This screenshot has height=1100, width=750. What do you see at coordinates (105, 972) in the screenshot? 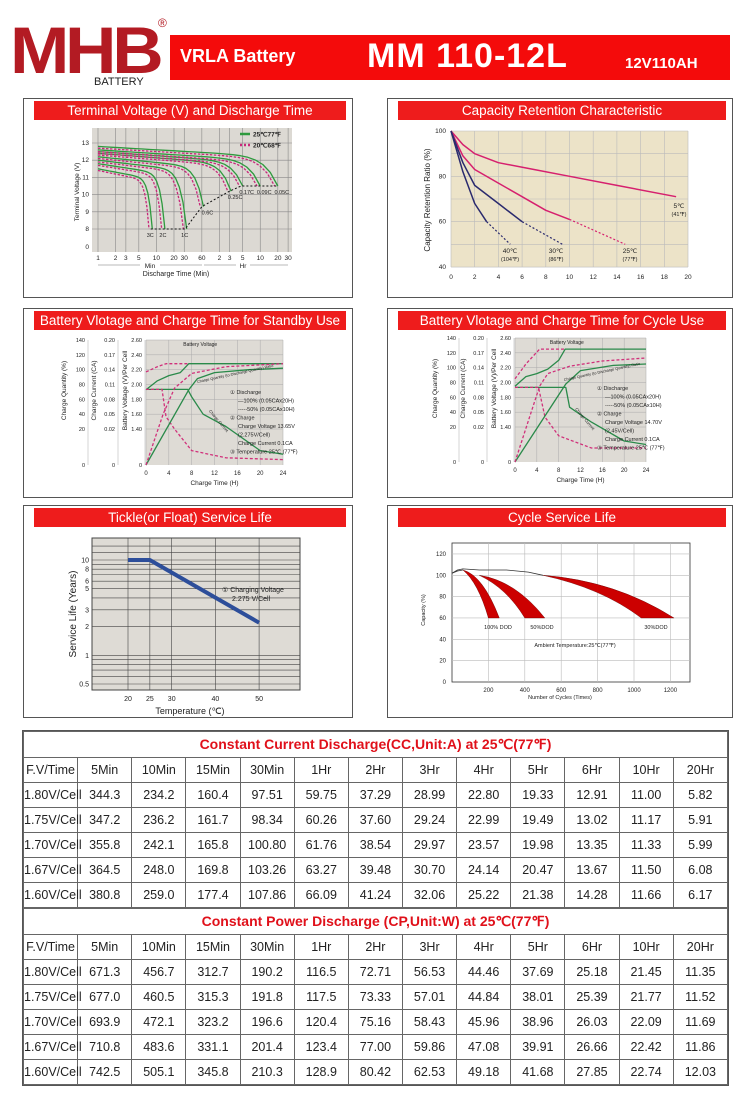
I see `table-cell: 671.3` at bounding box center [105, 972].